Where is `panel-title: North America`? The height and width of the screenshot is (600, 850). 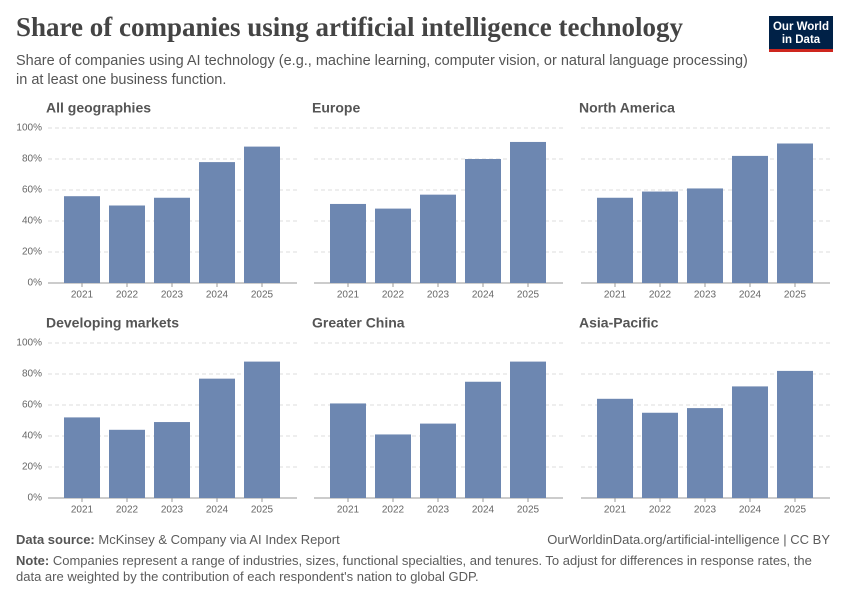 panel-title: North America is located at coordinates (627, 108).